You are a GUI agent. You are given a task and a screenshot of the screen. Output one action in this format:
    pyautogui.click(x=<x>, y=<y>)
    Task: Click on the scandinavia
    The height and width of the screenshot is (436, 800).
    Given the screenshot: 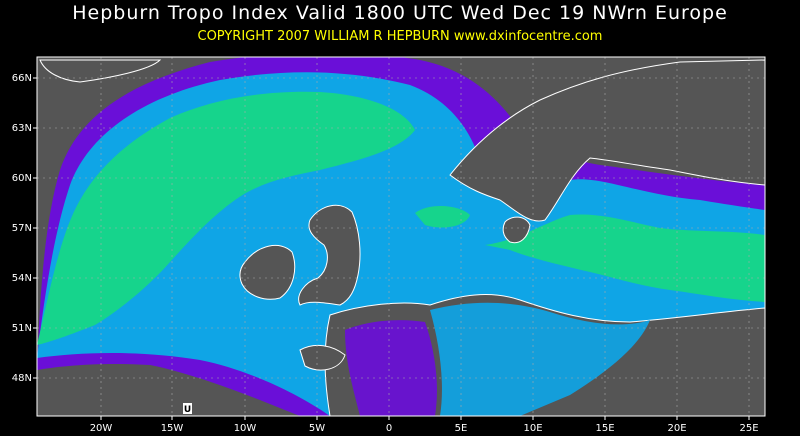 What is the action you would take?
    pyautogui.click(x=607, y=140)
    